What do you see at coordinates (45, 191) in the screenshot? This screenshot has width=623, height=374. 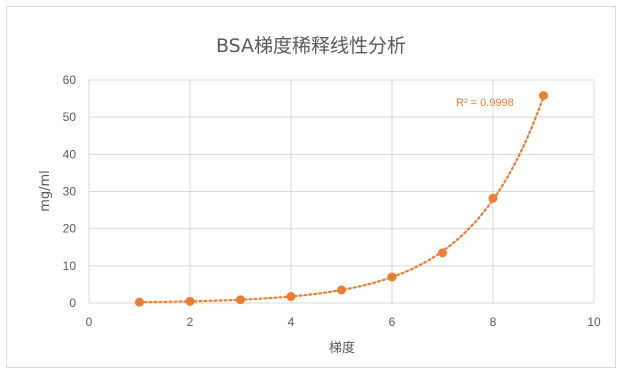 I see `y-axis-title: mg/ml` at bounding box center [45, 191].